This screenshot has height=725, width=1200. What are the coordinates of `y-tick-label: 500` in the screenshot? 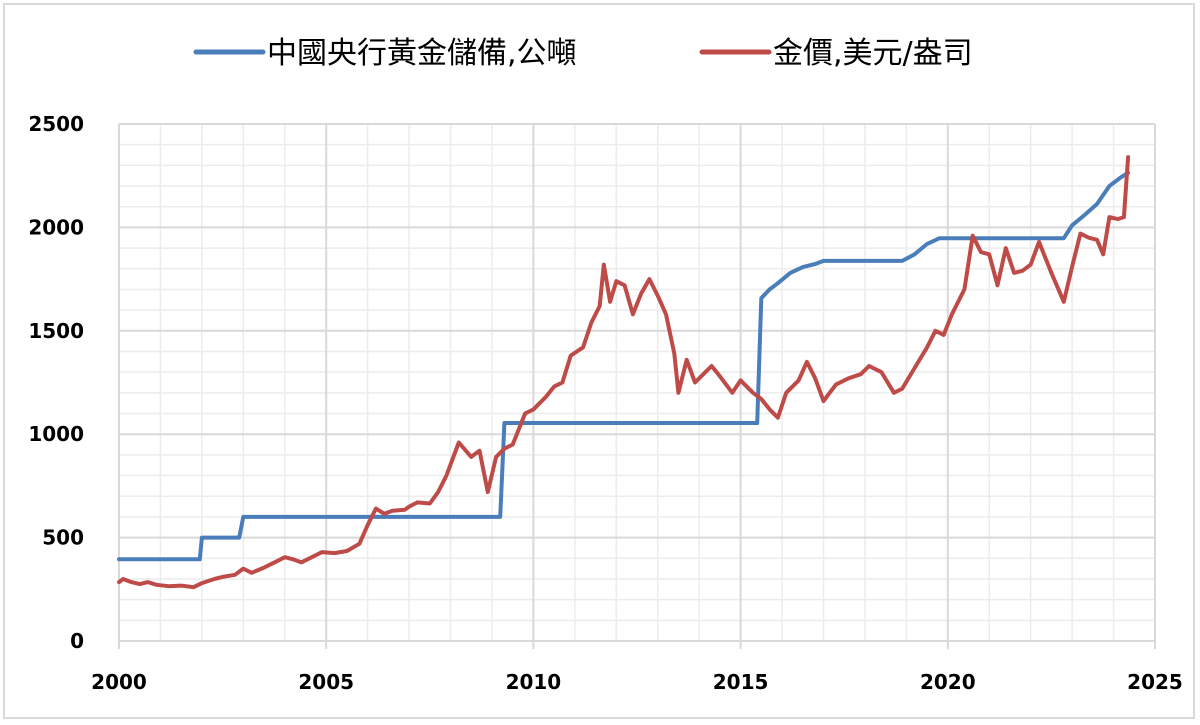 It's located at (63, 538).